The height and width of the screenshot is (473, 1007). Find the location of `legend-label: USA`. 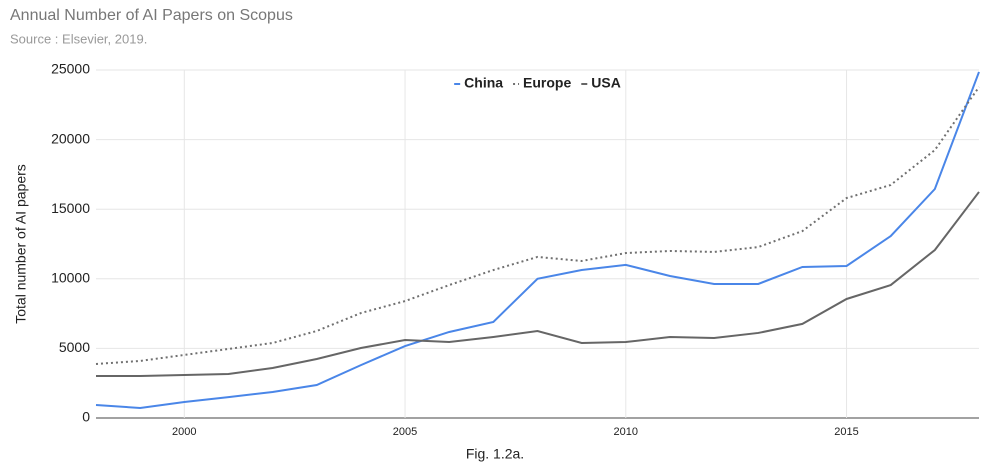

legend-label: USA is located at coordinates (606, 83).